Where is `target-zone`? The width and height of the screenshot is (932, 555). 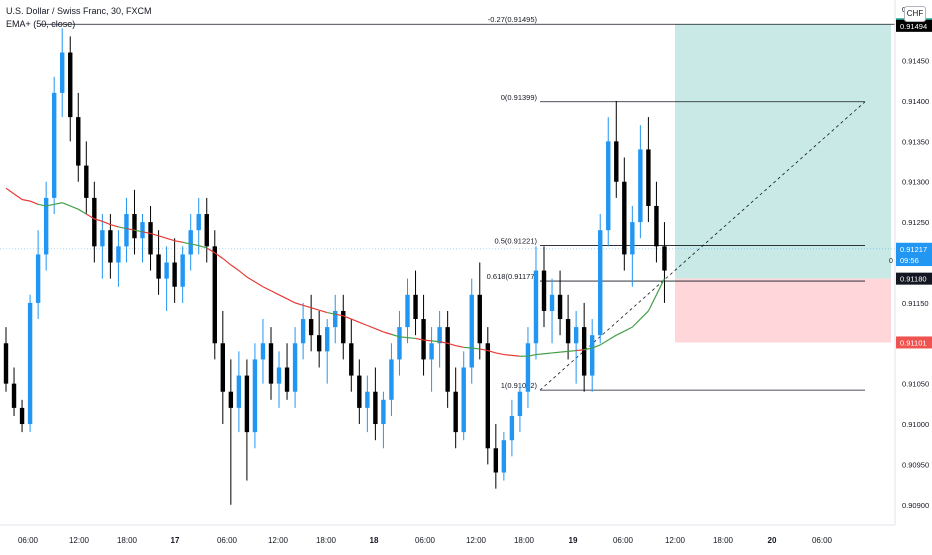 target-zone is located at coordinates (783, 151).